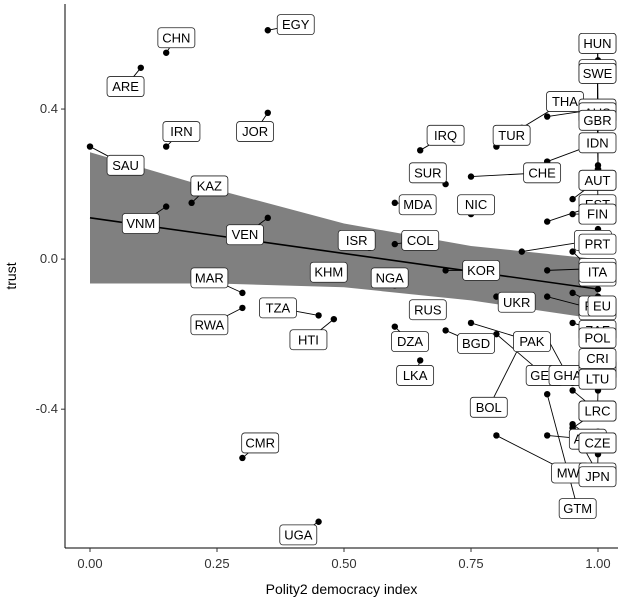 This screenshot has height=602, width=622. I want to click on y-axis-ticks: 0.4 0.0 -0.4, so click(50, 258).